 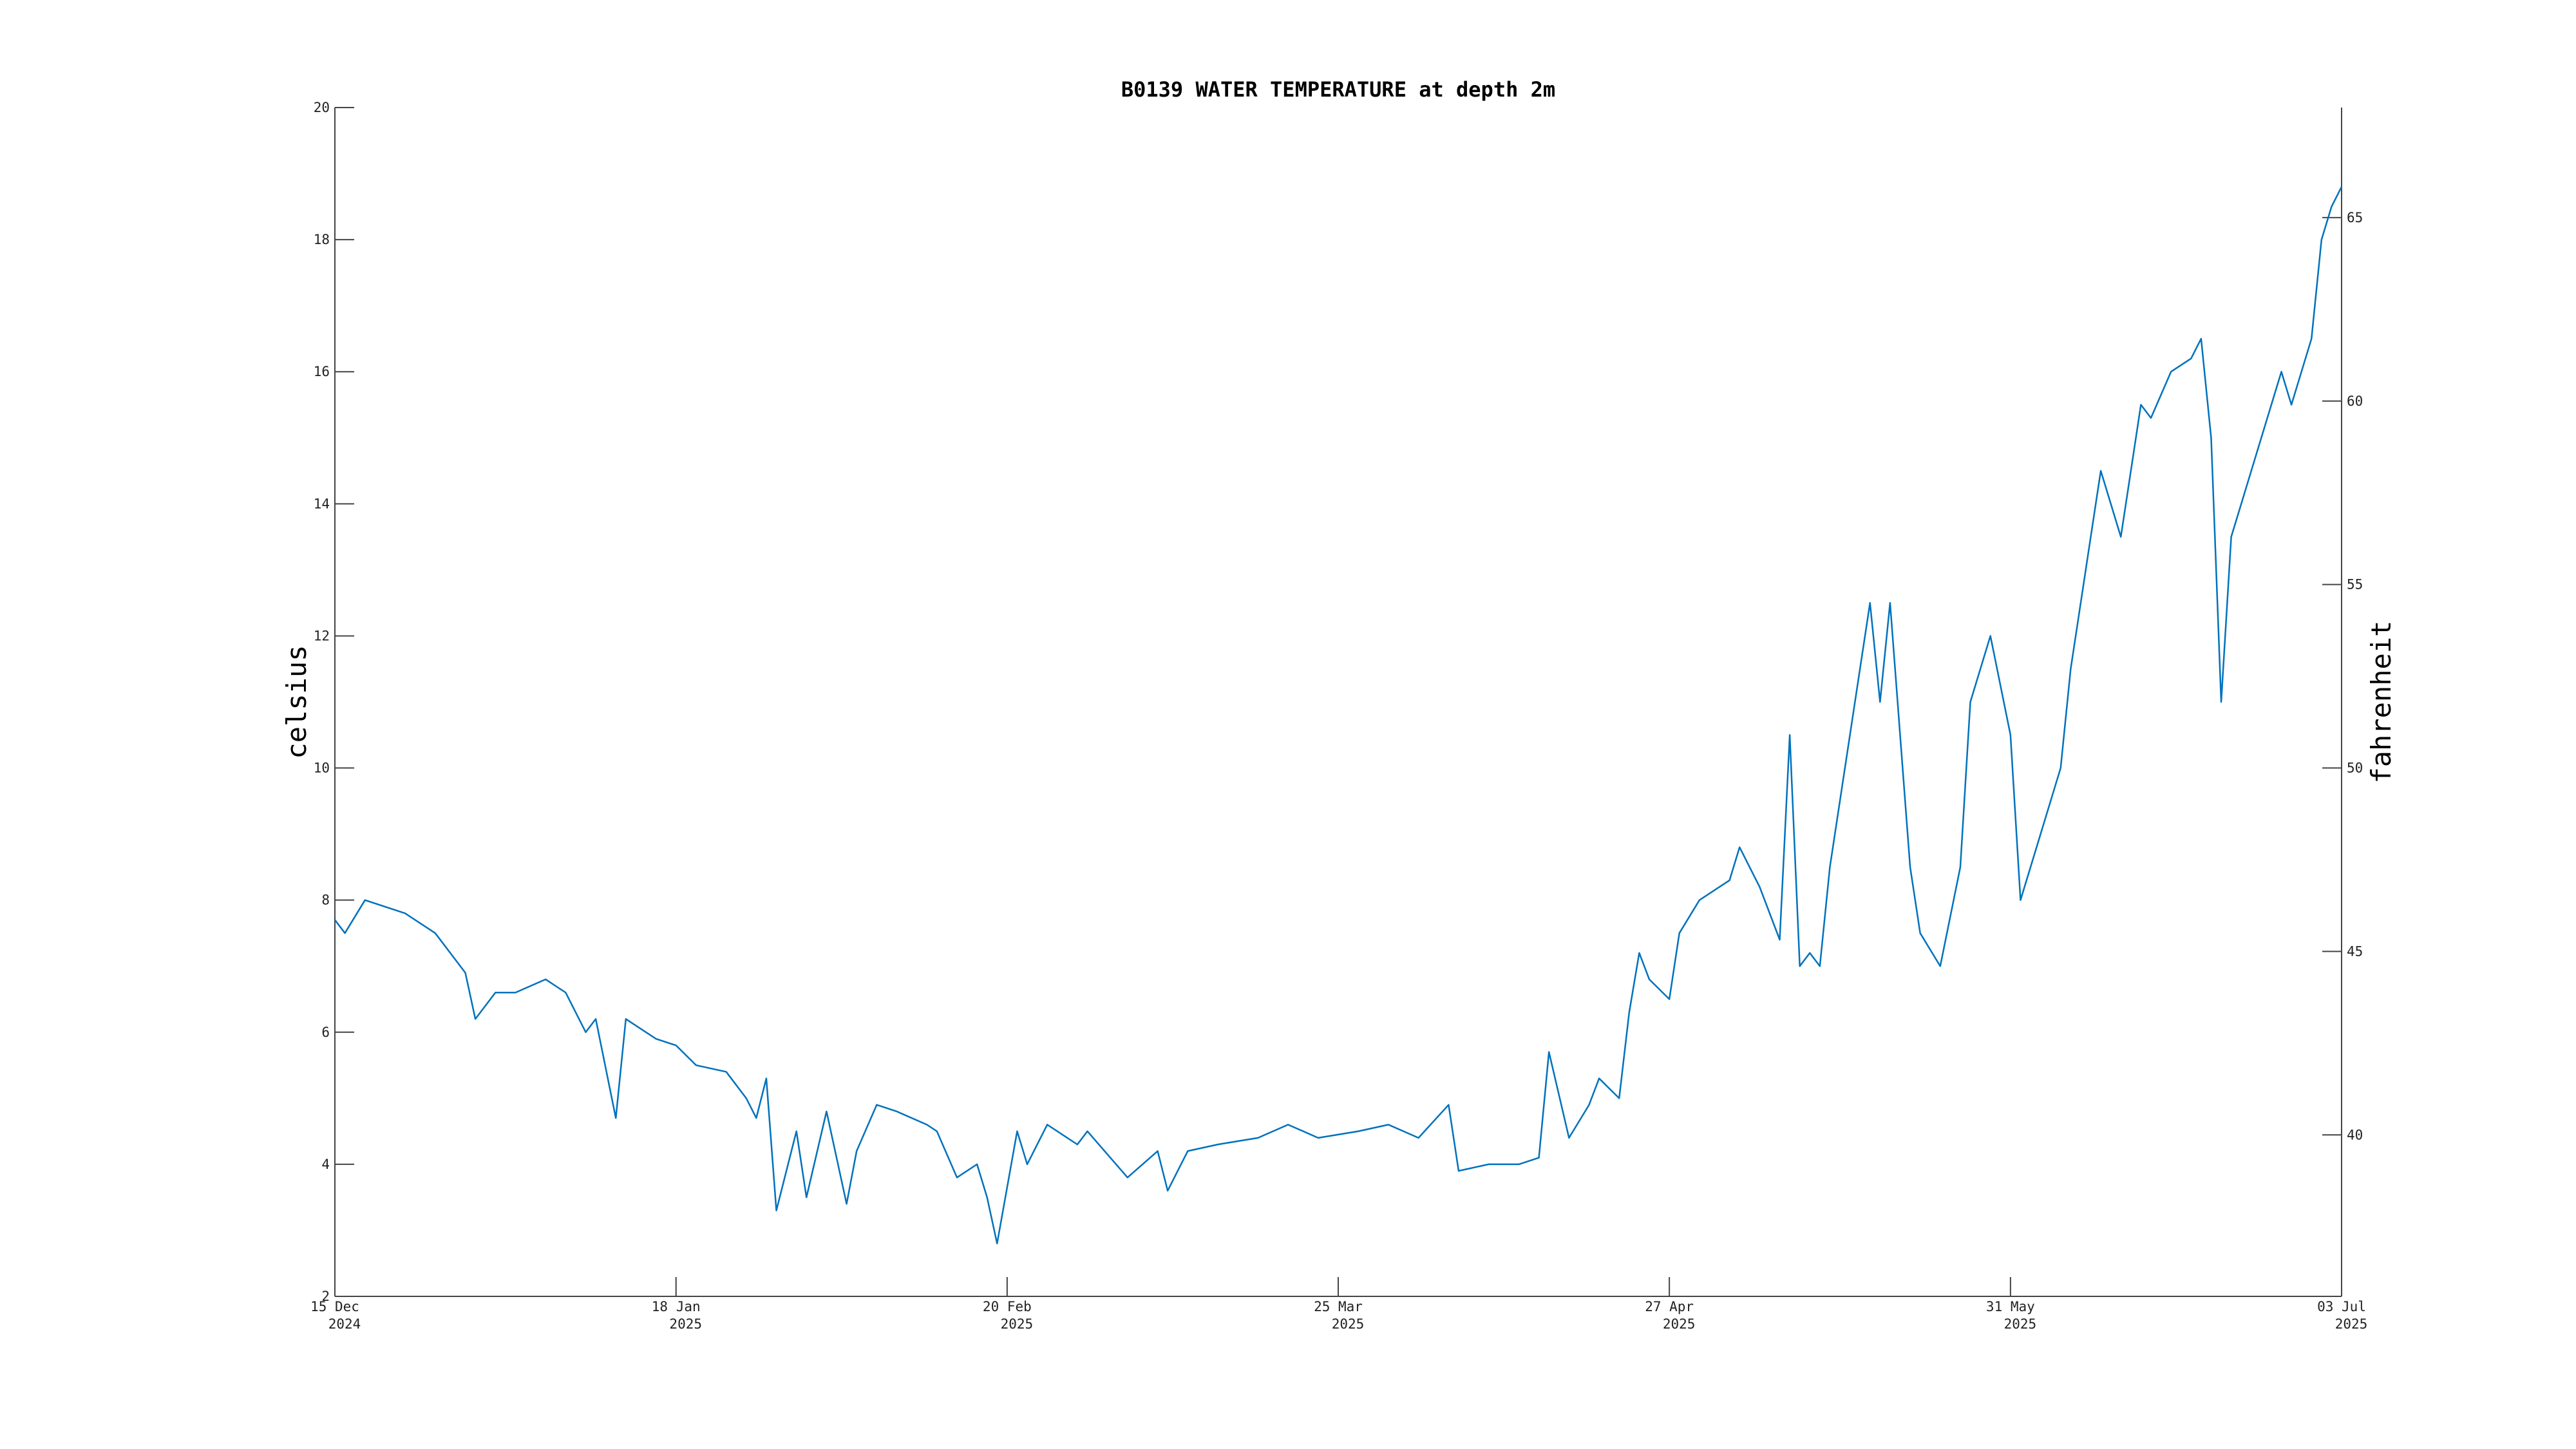 I want to click on y-tick-label: 8, so click(x=326, y=901).